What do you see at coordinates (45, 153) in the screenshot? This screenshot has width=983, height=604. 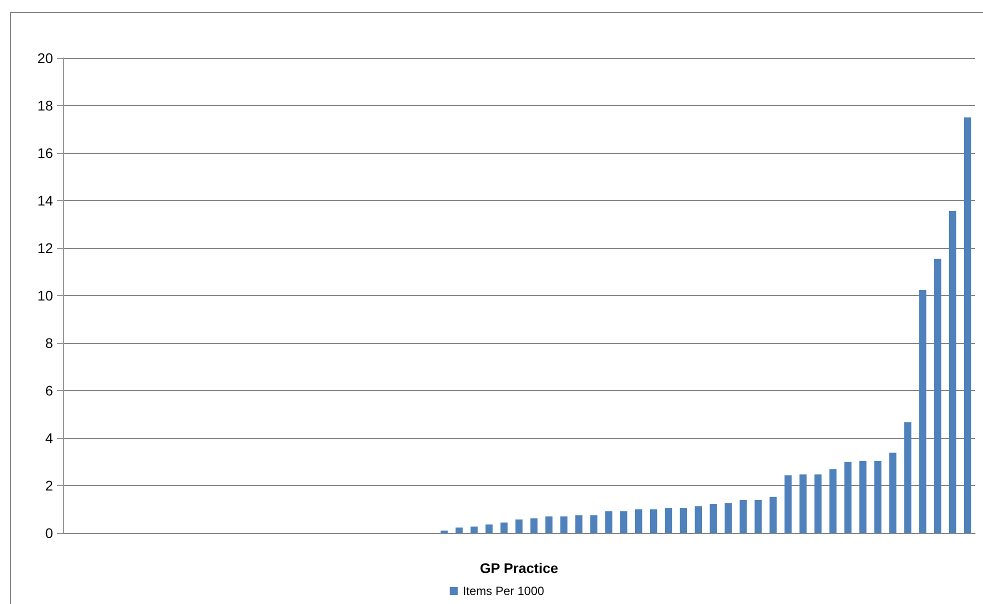 I see `y-tick-label: 16` at bounding box center [45, 153].